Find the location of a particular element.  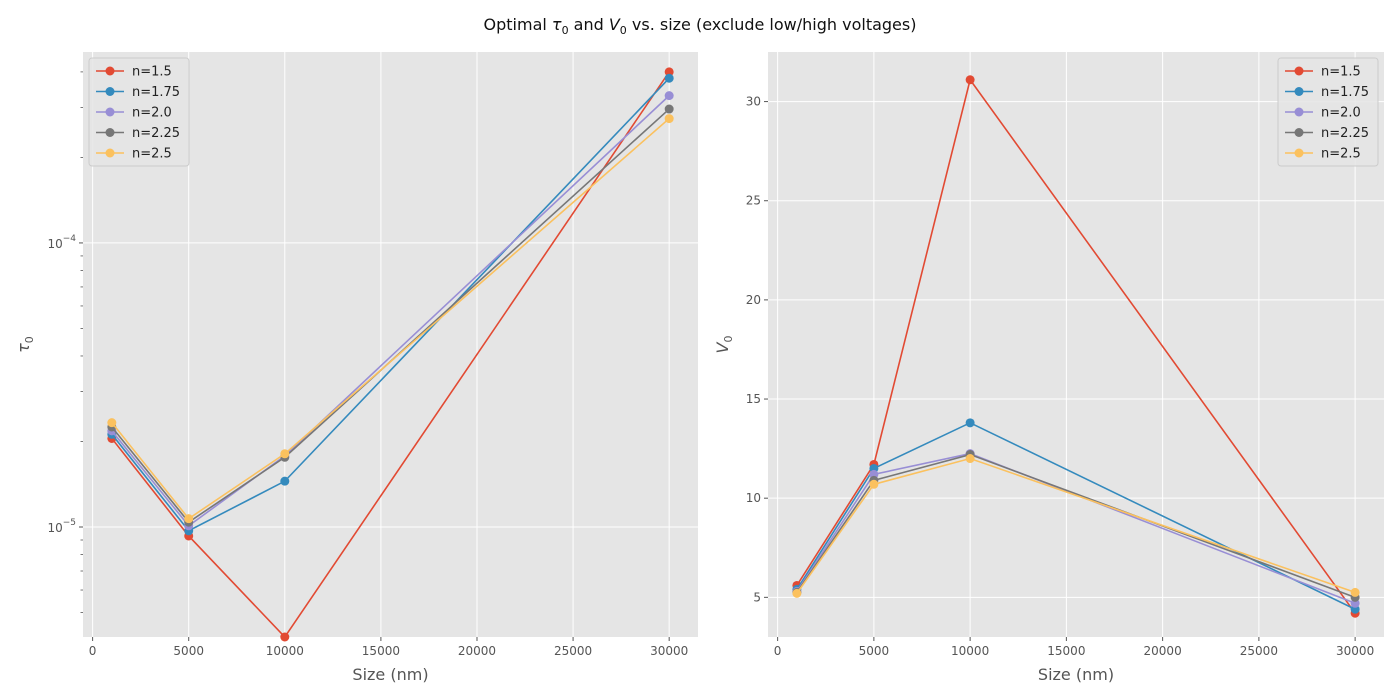

tau0-legend-box is located at coordinates (139, 112).